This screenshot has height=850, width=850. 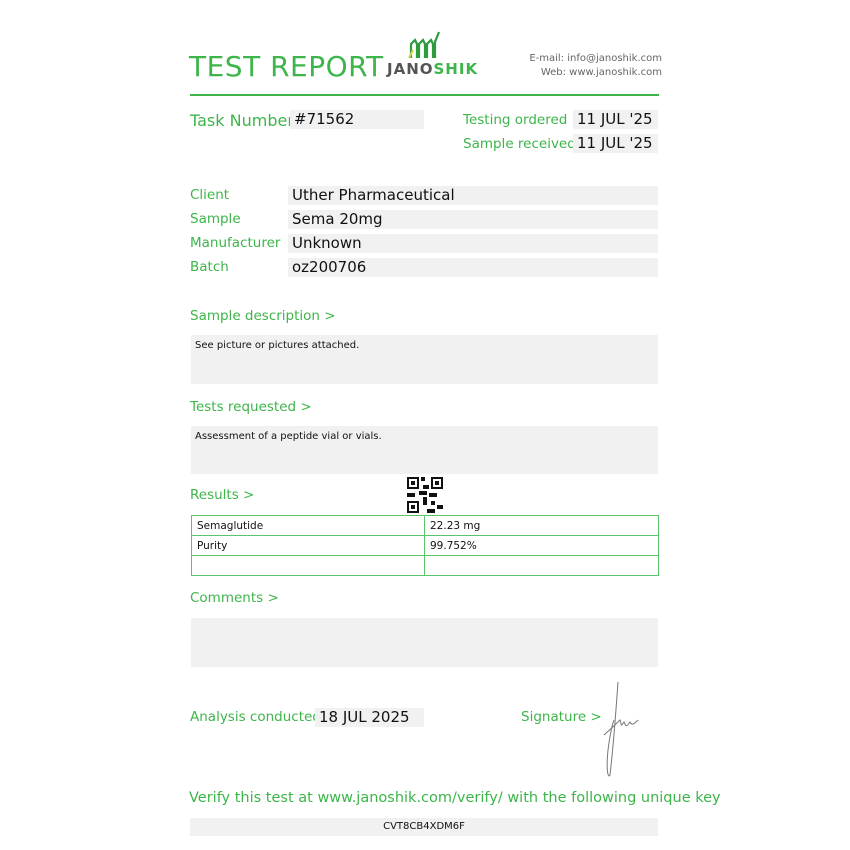 I want to click on testing-ordered-label: Testing ordered >, so click(x=525, y=120).